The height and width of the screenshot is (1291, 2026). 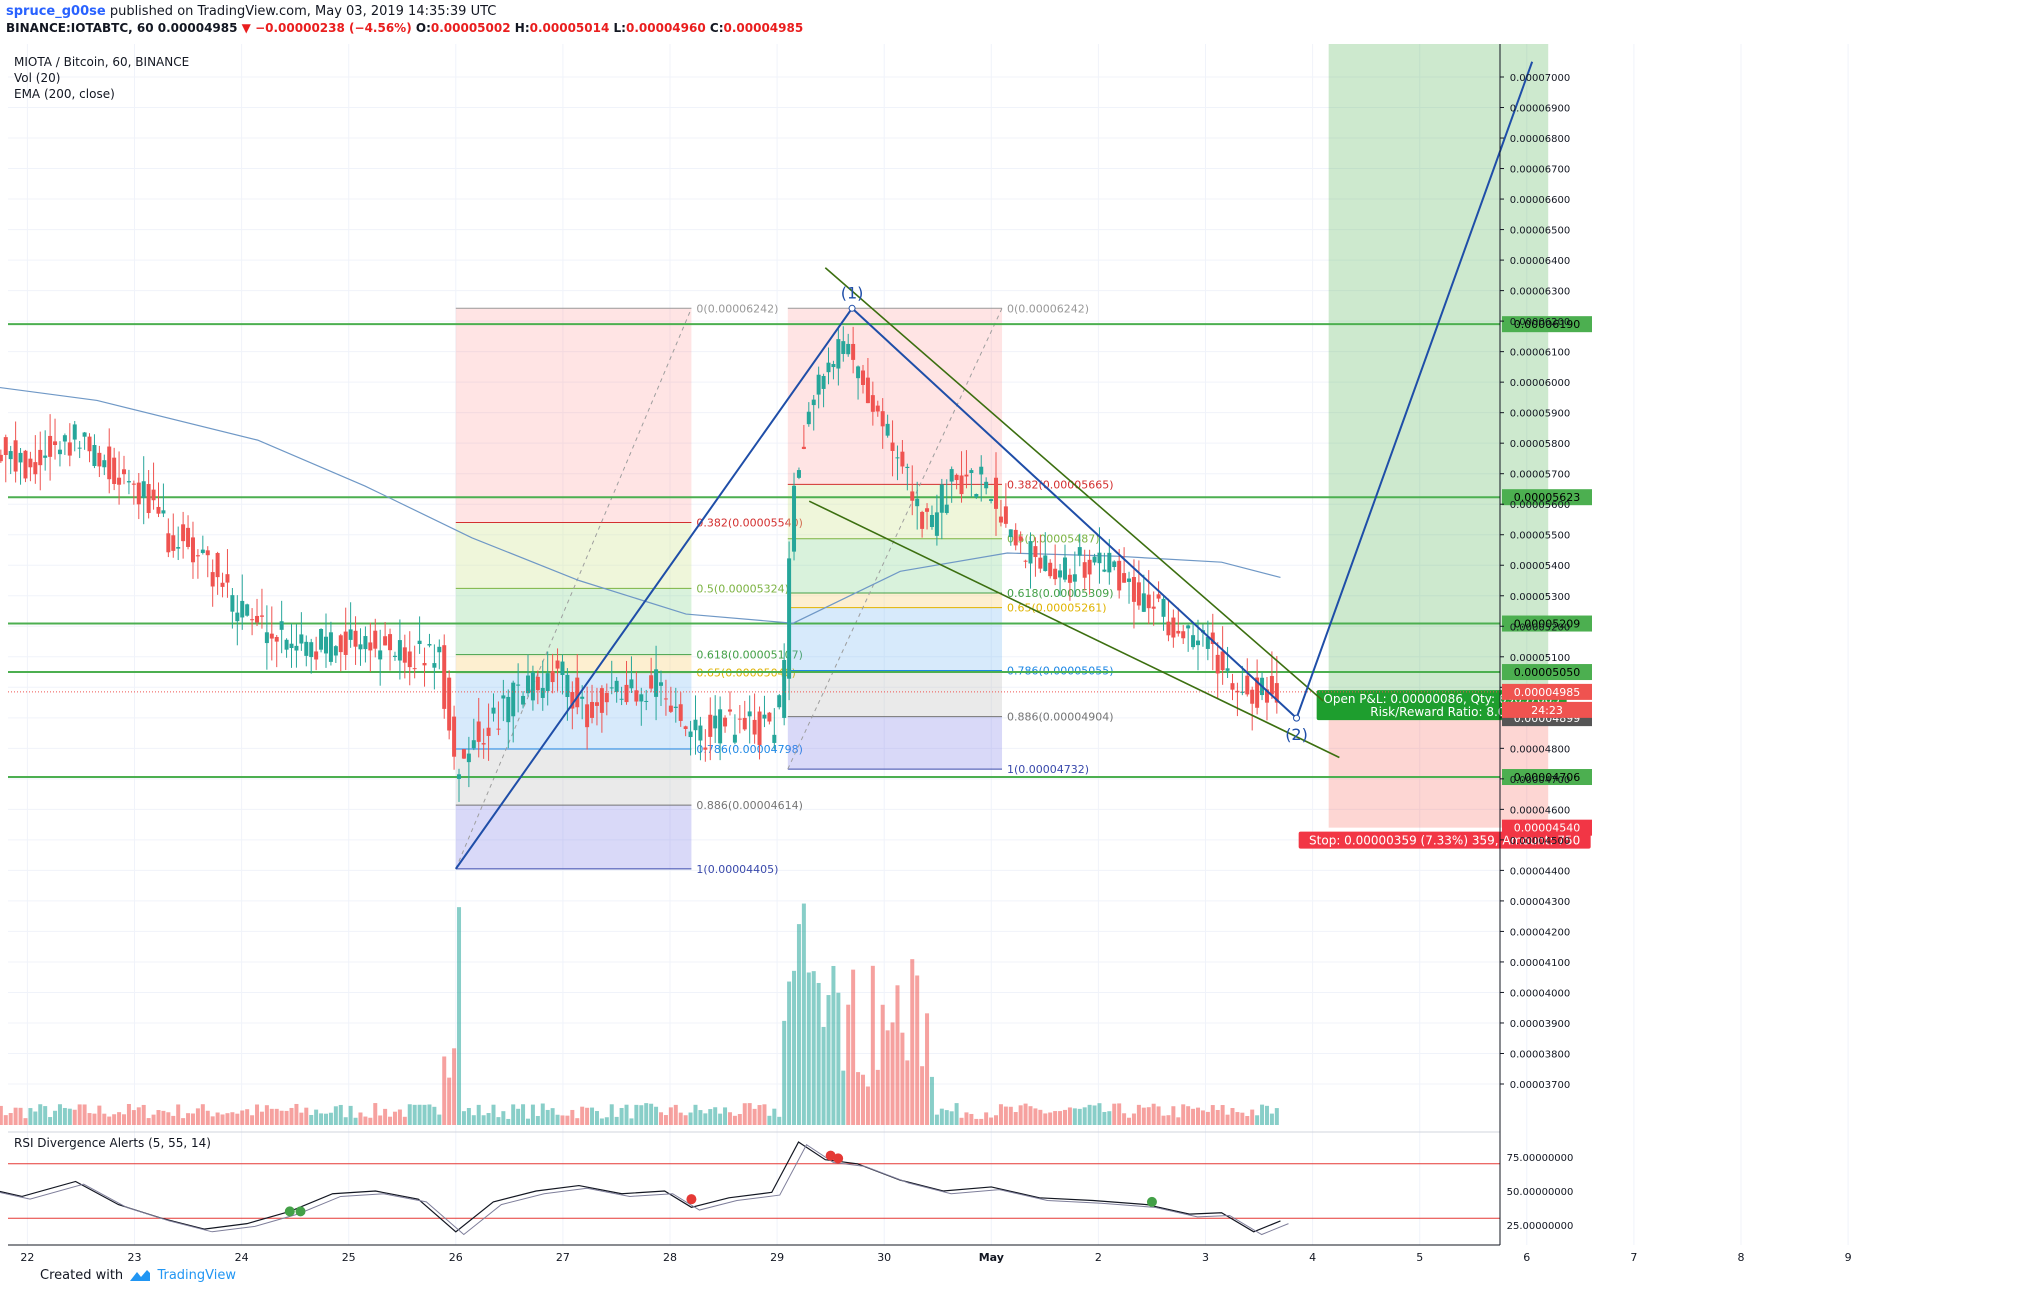 I want to click on fib-level-label: 0.65(0.00005048), so click(x=746, y=673).